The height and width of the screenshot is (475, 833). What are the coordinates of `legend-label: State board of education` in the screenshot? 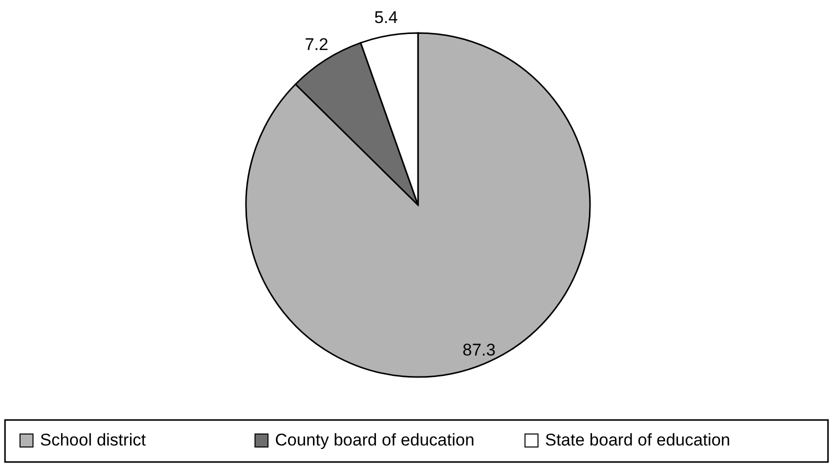 It's located at (637, 440).